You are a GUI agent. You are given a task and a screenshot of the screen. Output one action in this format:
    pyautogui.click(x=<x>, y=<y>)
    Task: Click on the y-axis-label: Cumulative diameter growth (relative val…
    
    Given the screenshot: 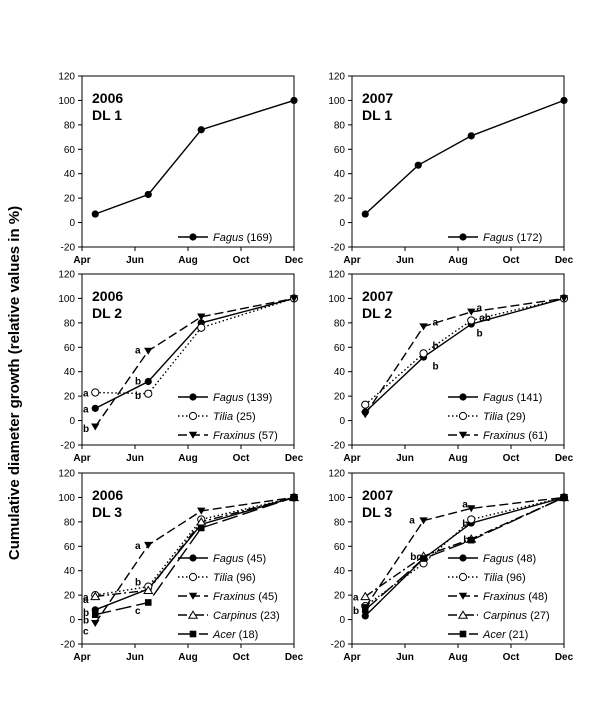 What is the action you would take?
    pyautogui.click(x=14, y=383)
    